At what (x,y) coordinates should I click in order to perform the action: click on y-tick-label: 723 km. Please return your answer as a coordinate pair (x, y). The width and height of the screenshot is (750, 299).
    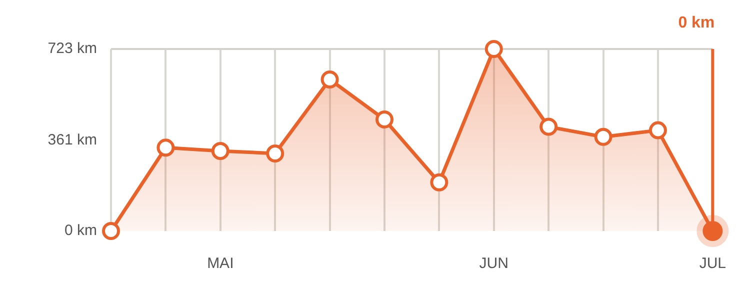
    Looking at the image, I should click on (72, 49).